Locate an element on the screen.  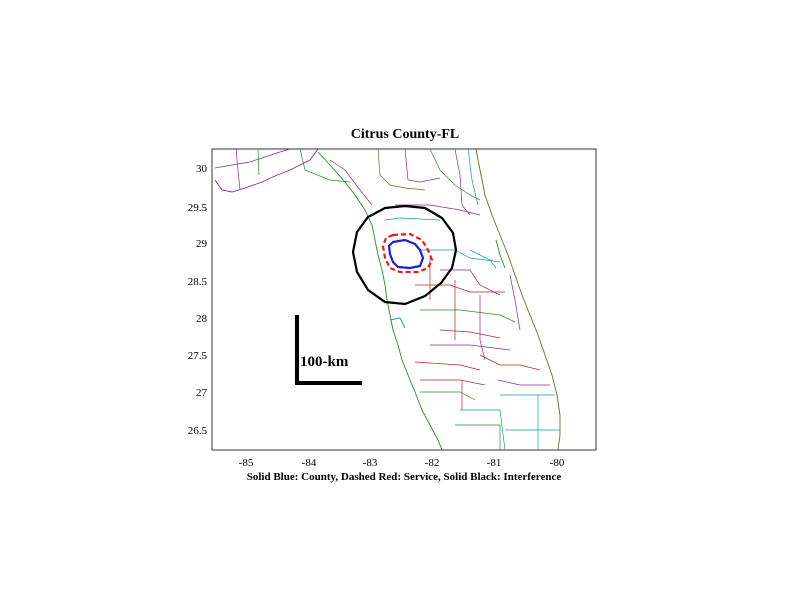
y-tick-label: 28 is located at coordinates (202, 319).